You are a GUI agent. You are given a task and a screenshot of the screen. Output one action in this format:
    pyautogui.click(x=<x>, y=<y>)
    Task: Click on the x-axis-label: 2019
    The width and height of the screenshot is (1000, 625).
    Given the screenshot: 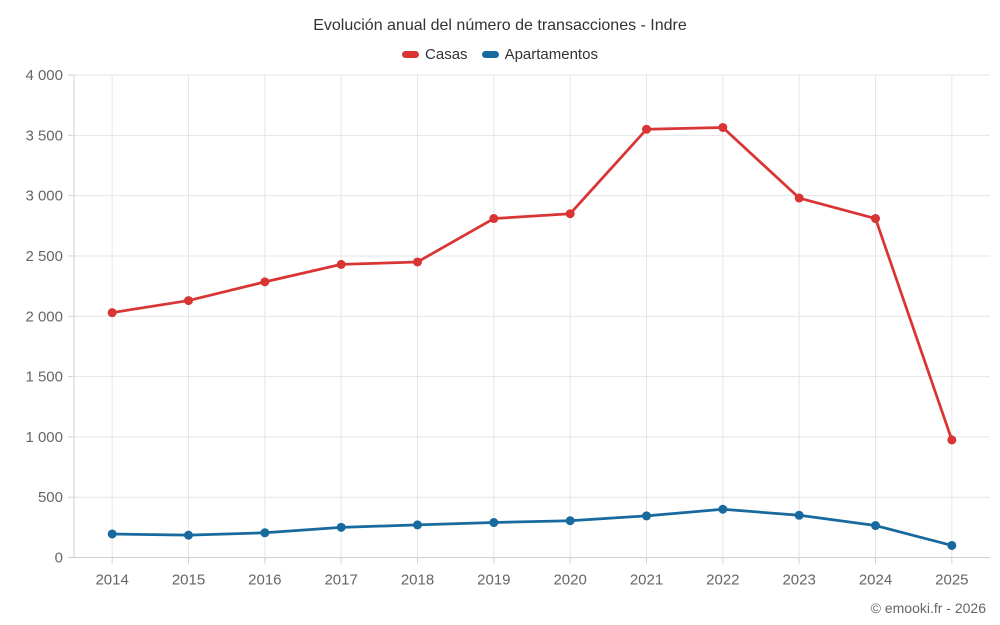 What is the action you would take?
    pyautogui.click(x=493, y=580)
    